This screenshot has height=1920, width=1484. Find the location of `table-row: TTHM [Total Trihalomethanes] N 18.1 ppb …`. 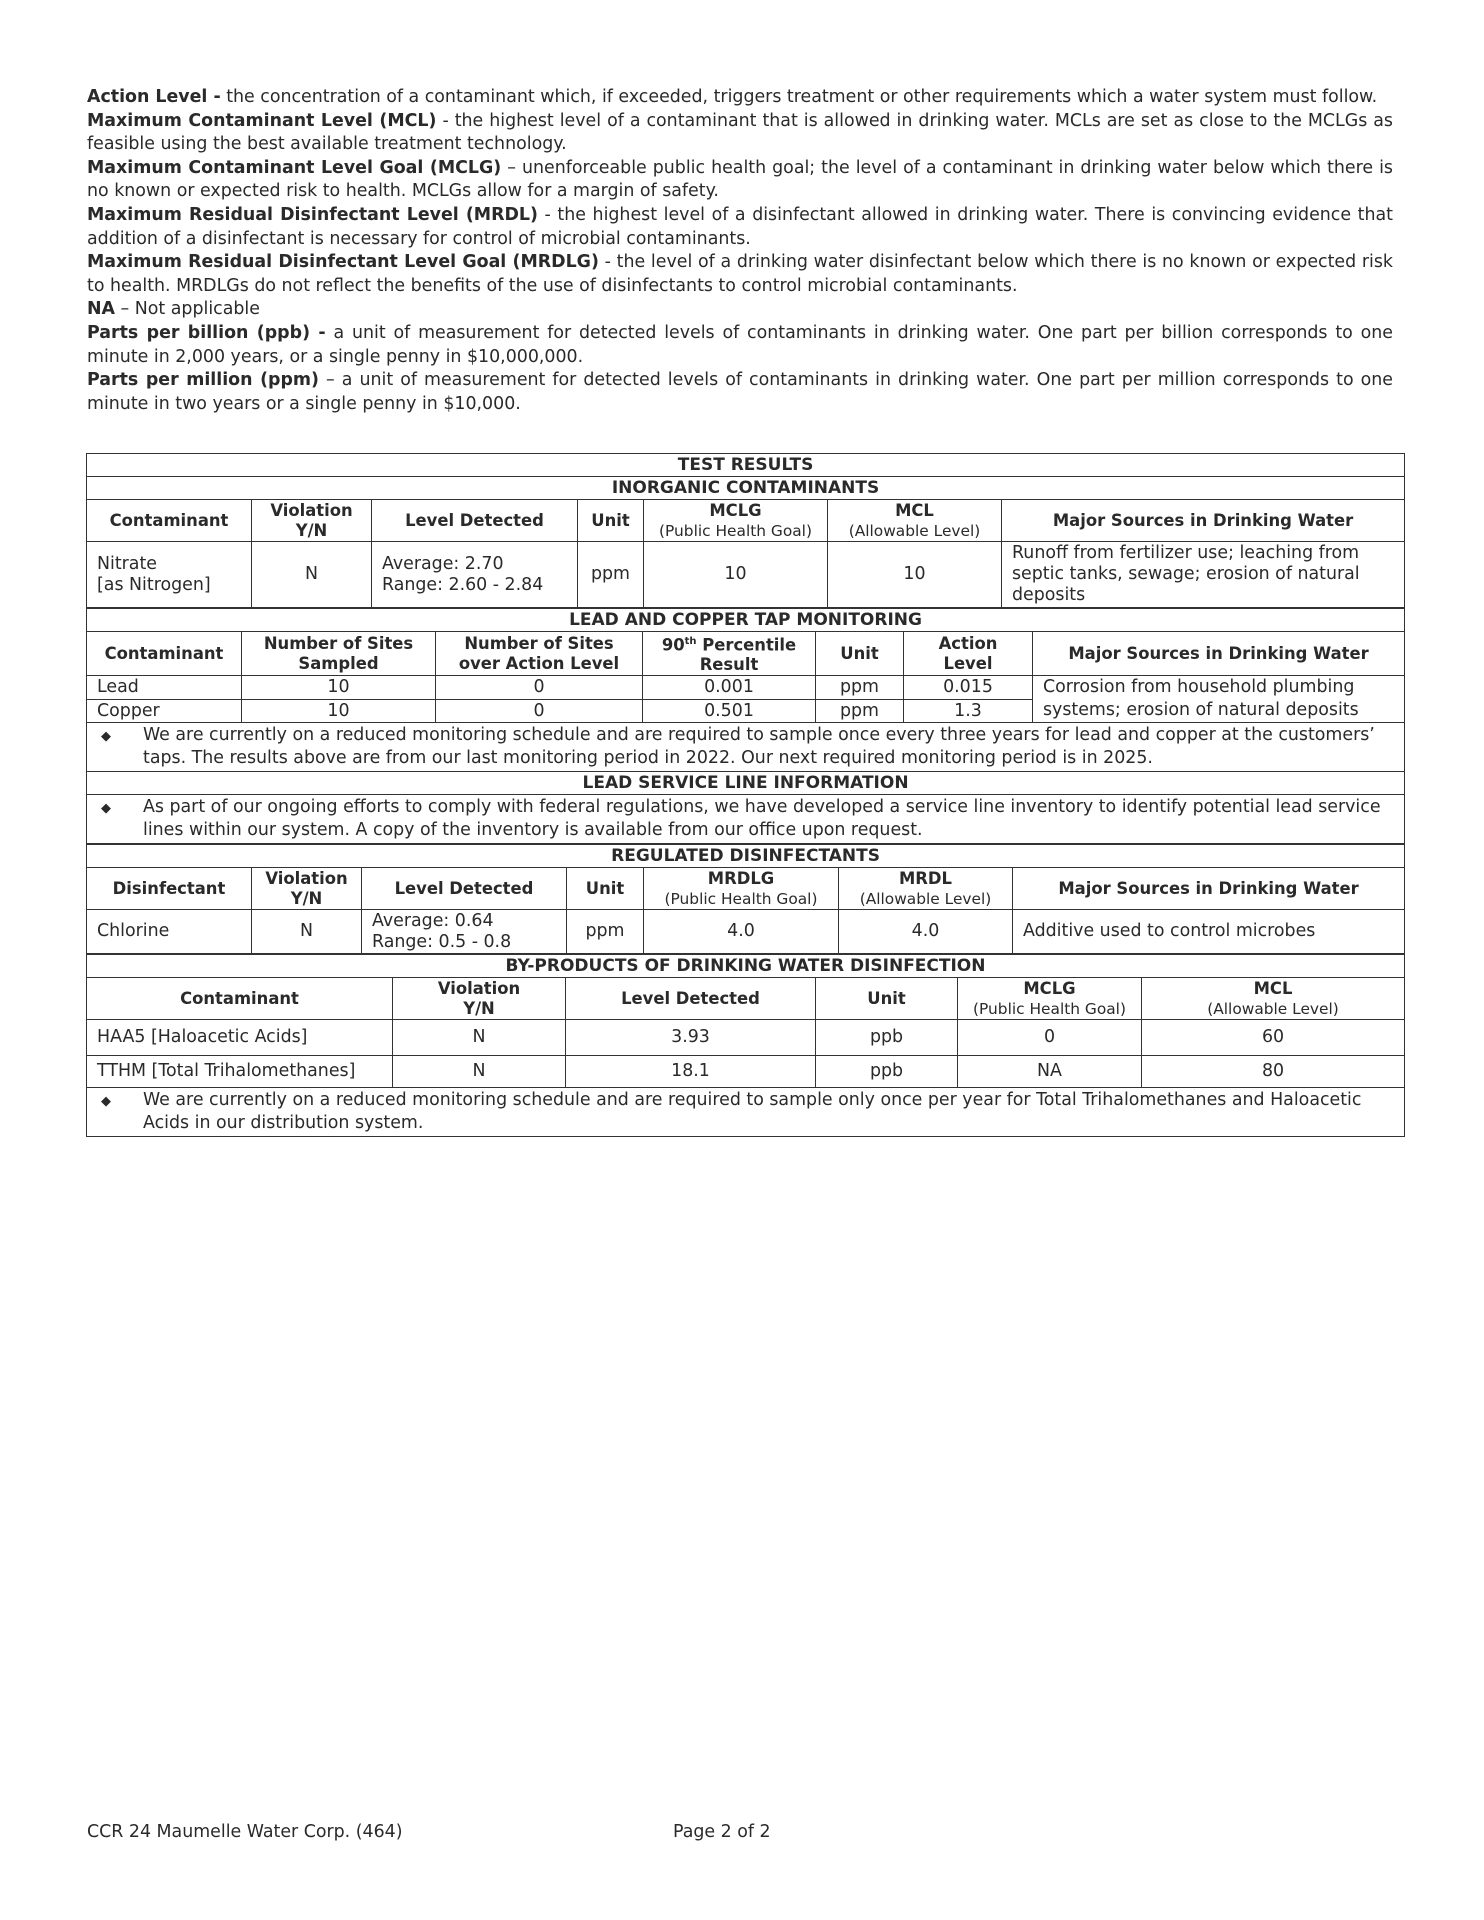

table-row: TTHM [Total Trihalomethanes] N 18.1 ppb … is located at coordinates (746, 1072).